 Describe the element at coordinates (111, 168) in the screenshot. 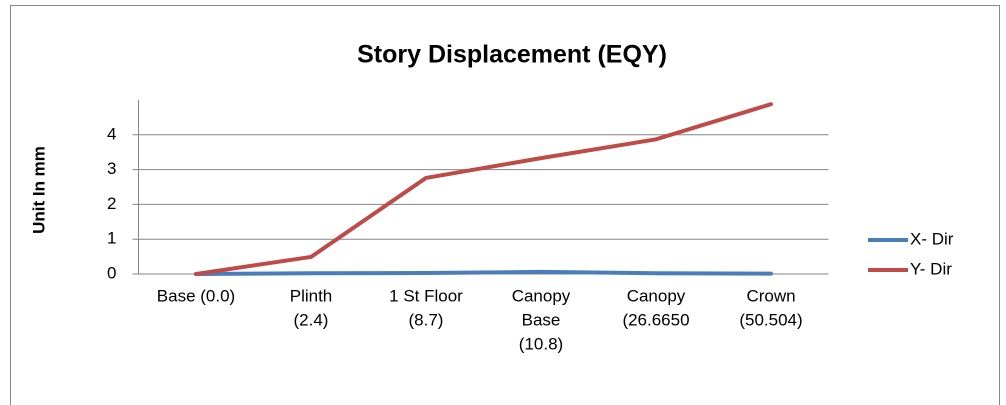

I see `y-tick-label: 3` at that location.